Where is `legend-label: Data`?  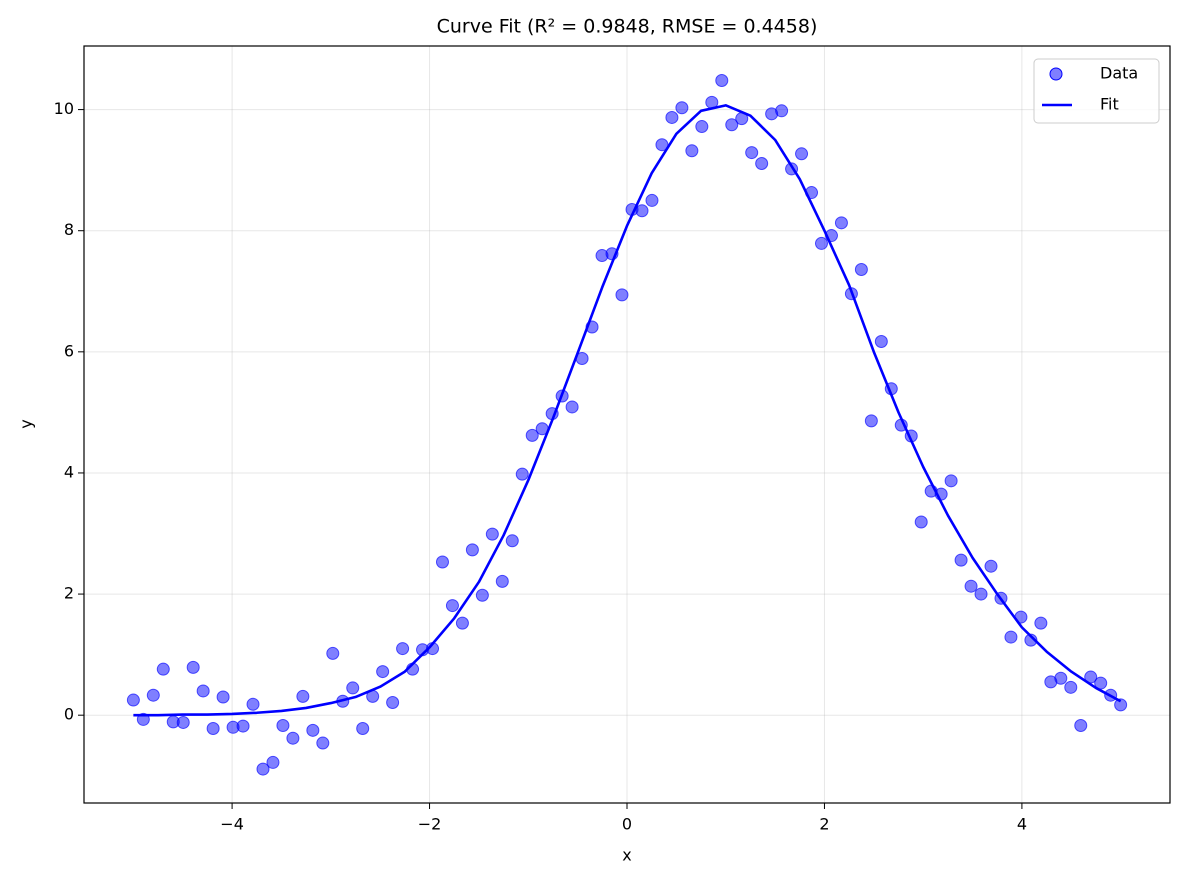
legend-label: Data is located at coordinates (1119, 73).